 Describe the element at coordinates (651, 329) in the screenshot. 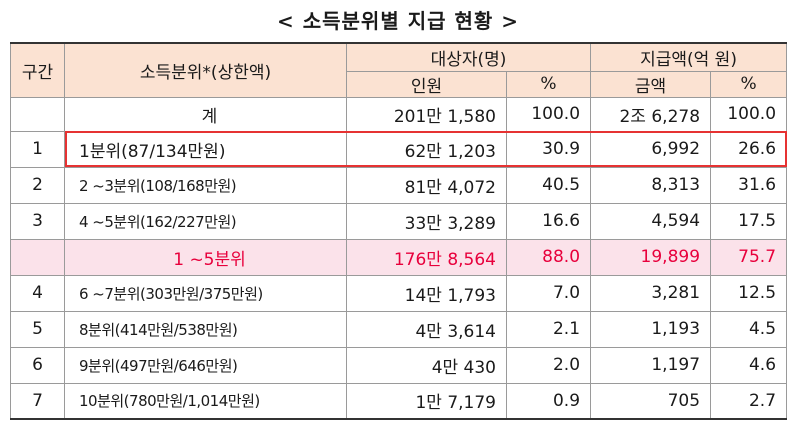

I see `cell-money: 1,193` at that location.